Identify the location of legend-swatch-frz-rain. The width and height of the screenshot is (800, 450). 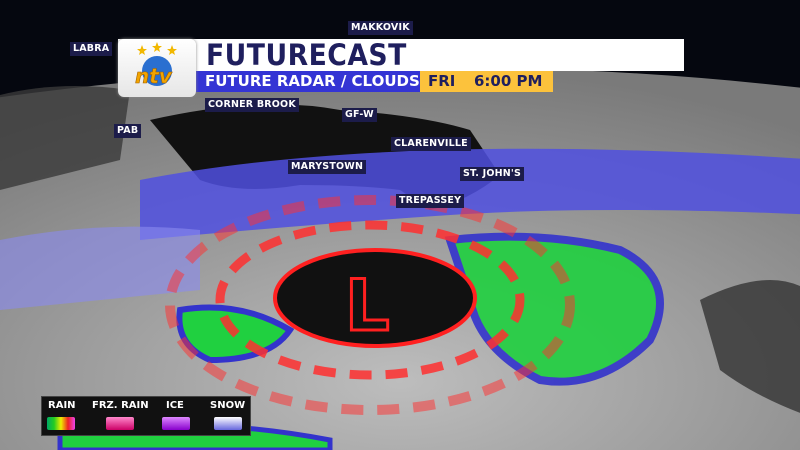
(120, 423).